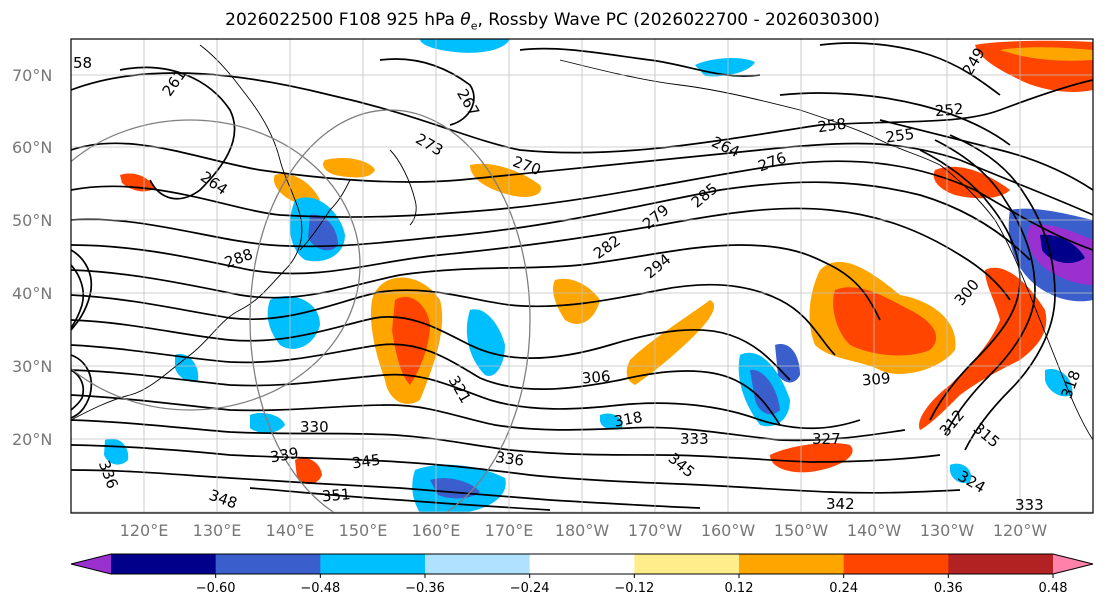 The height and width of the screenshot is (606, 1105). What do you see at coordinates (144, 530) in the screenshot?
I see `lon-label-120e: 120°E` at bounding box center [144, 530].